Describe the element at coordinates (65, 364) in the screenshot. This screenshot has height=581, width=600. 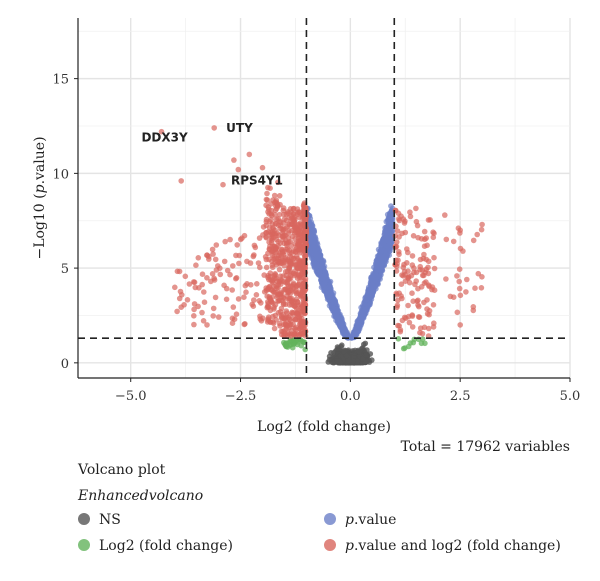
I see `y-tick-label: 0` at that location.